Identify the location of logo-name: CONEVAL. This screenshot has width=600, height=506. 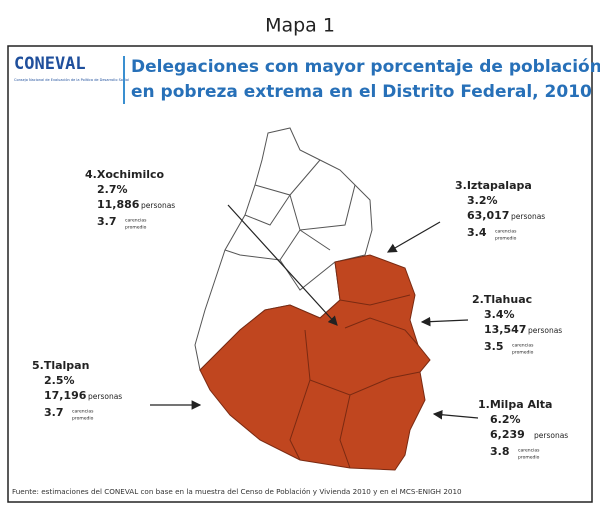
(50, 64).